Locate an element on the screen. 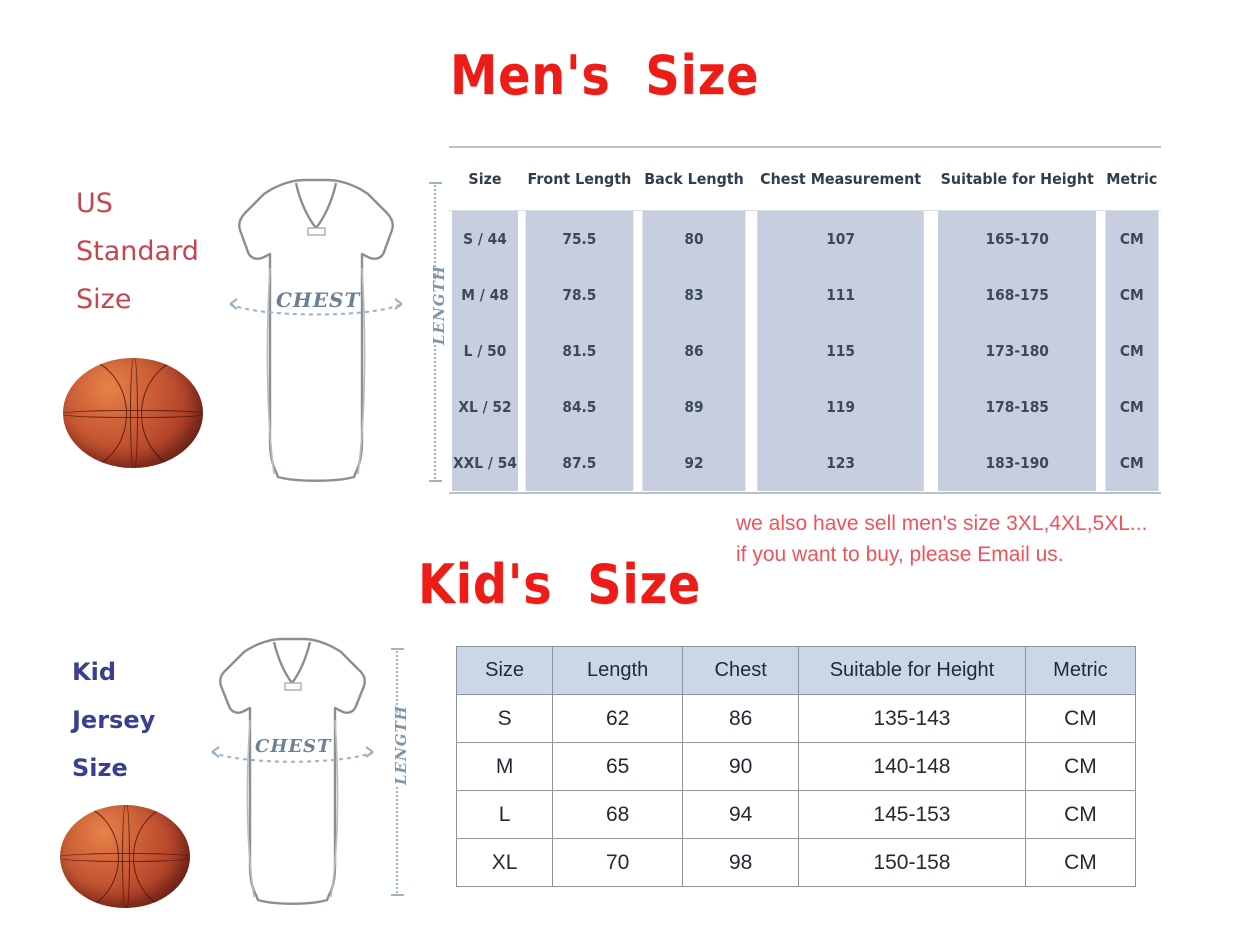  cell-chest: 86 is located at coordinates (741, 718).